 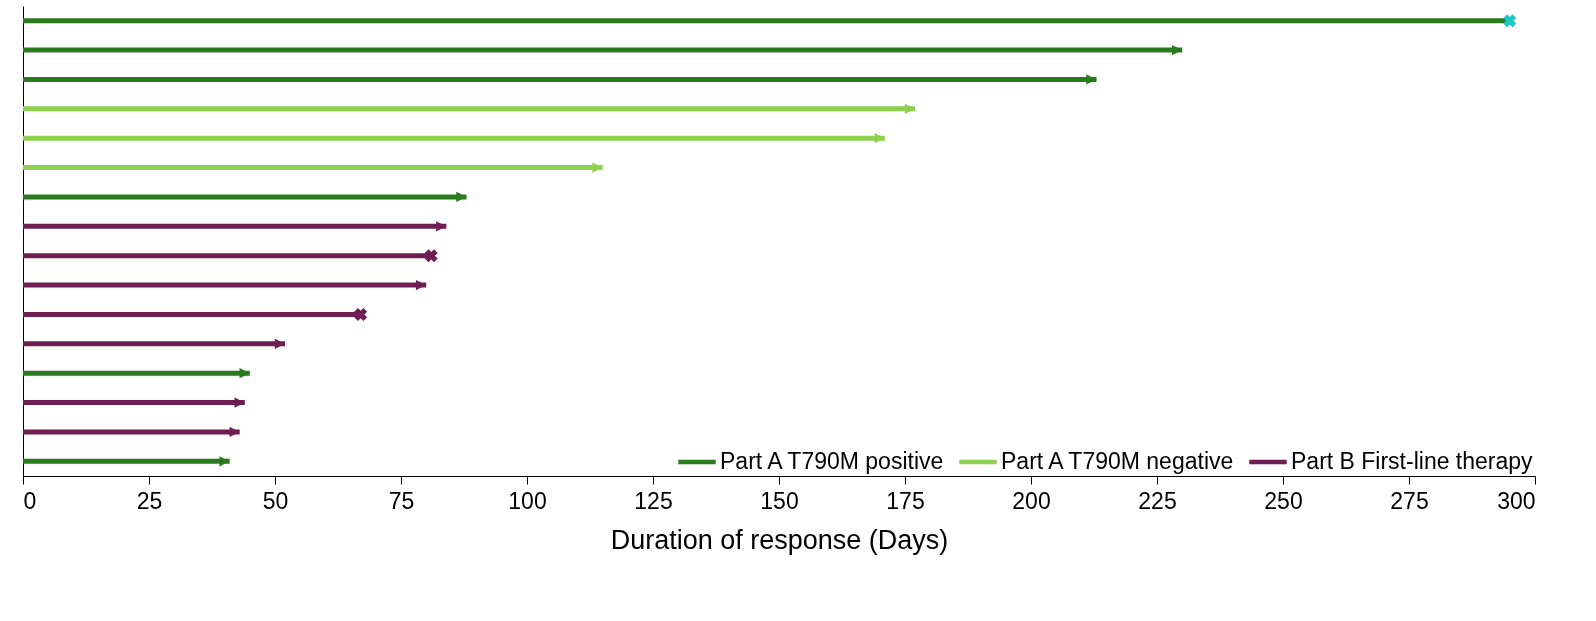 What do you see at coordinates (779, 539) in the screenshot?
I see `x-axis-title: Duration of response (Days)` at bounding box center [779, 539].